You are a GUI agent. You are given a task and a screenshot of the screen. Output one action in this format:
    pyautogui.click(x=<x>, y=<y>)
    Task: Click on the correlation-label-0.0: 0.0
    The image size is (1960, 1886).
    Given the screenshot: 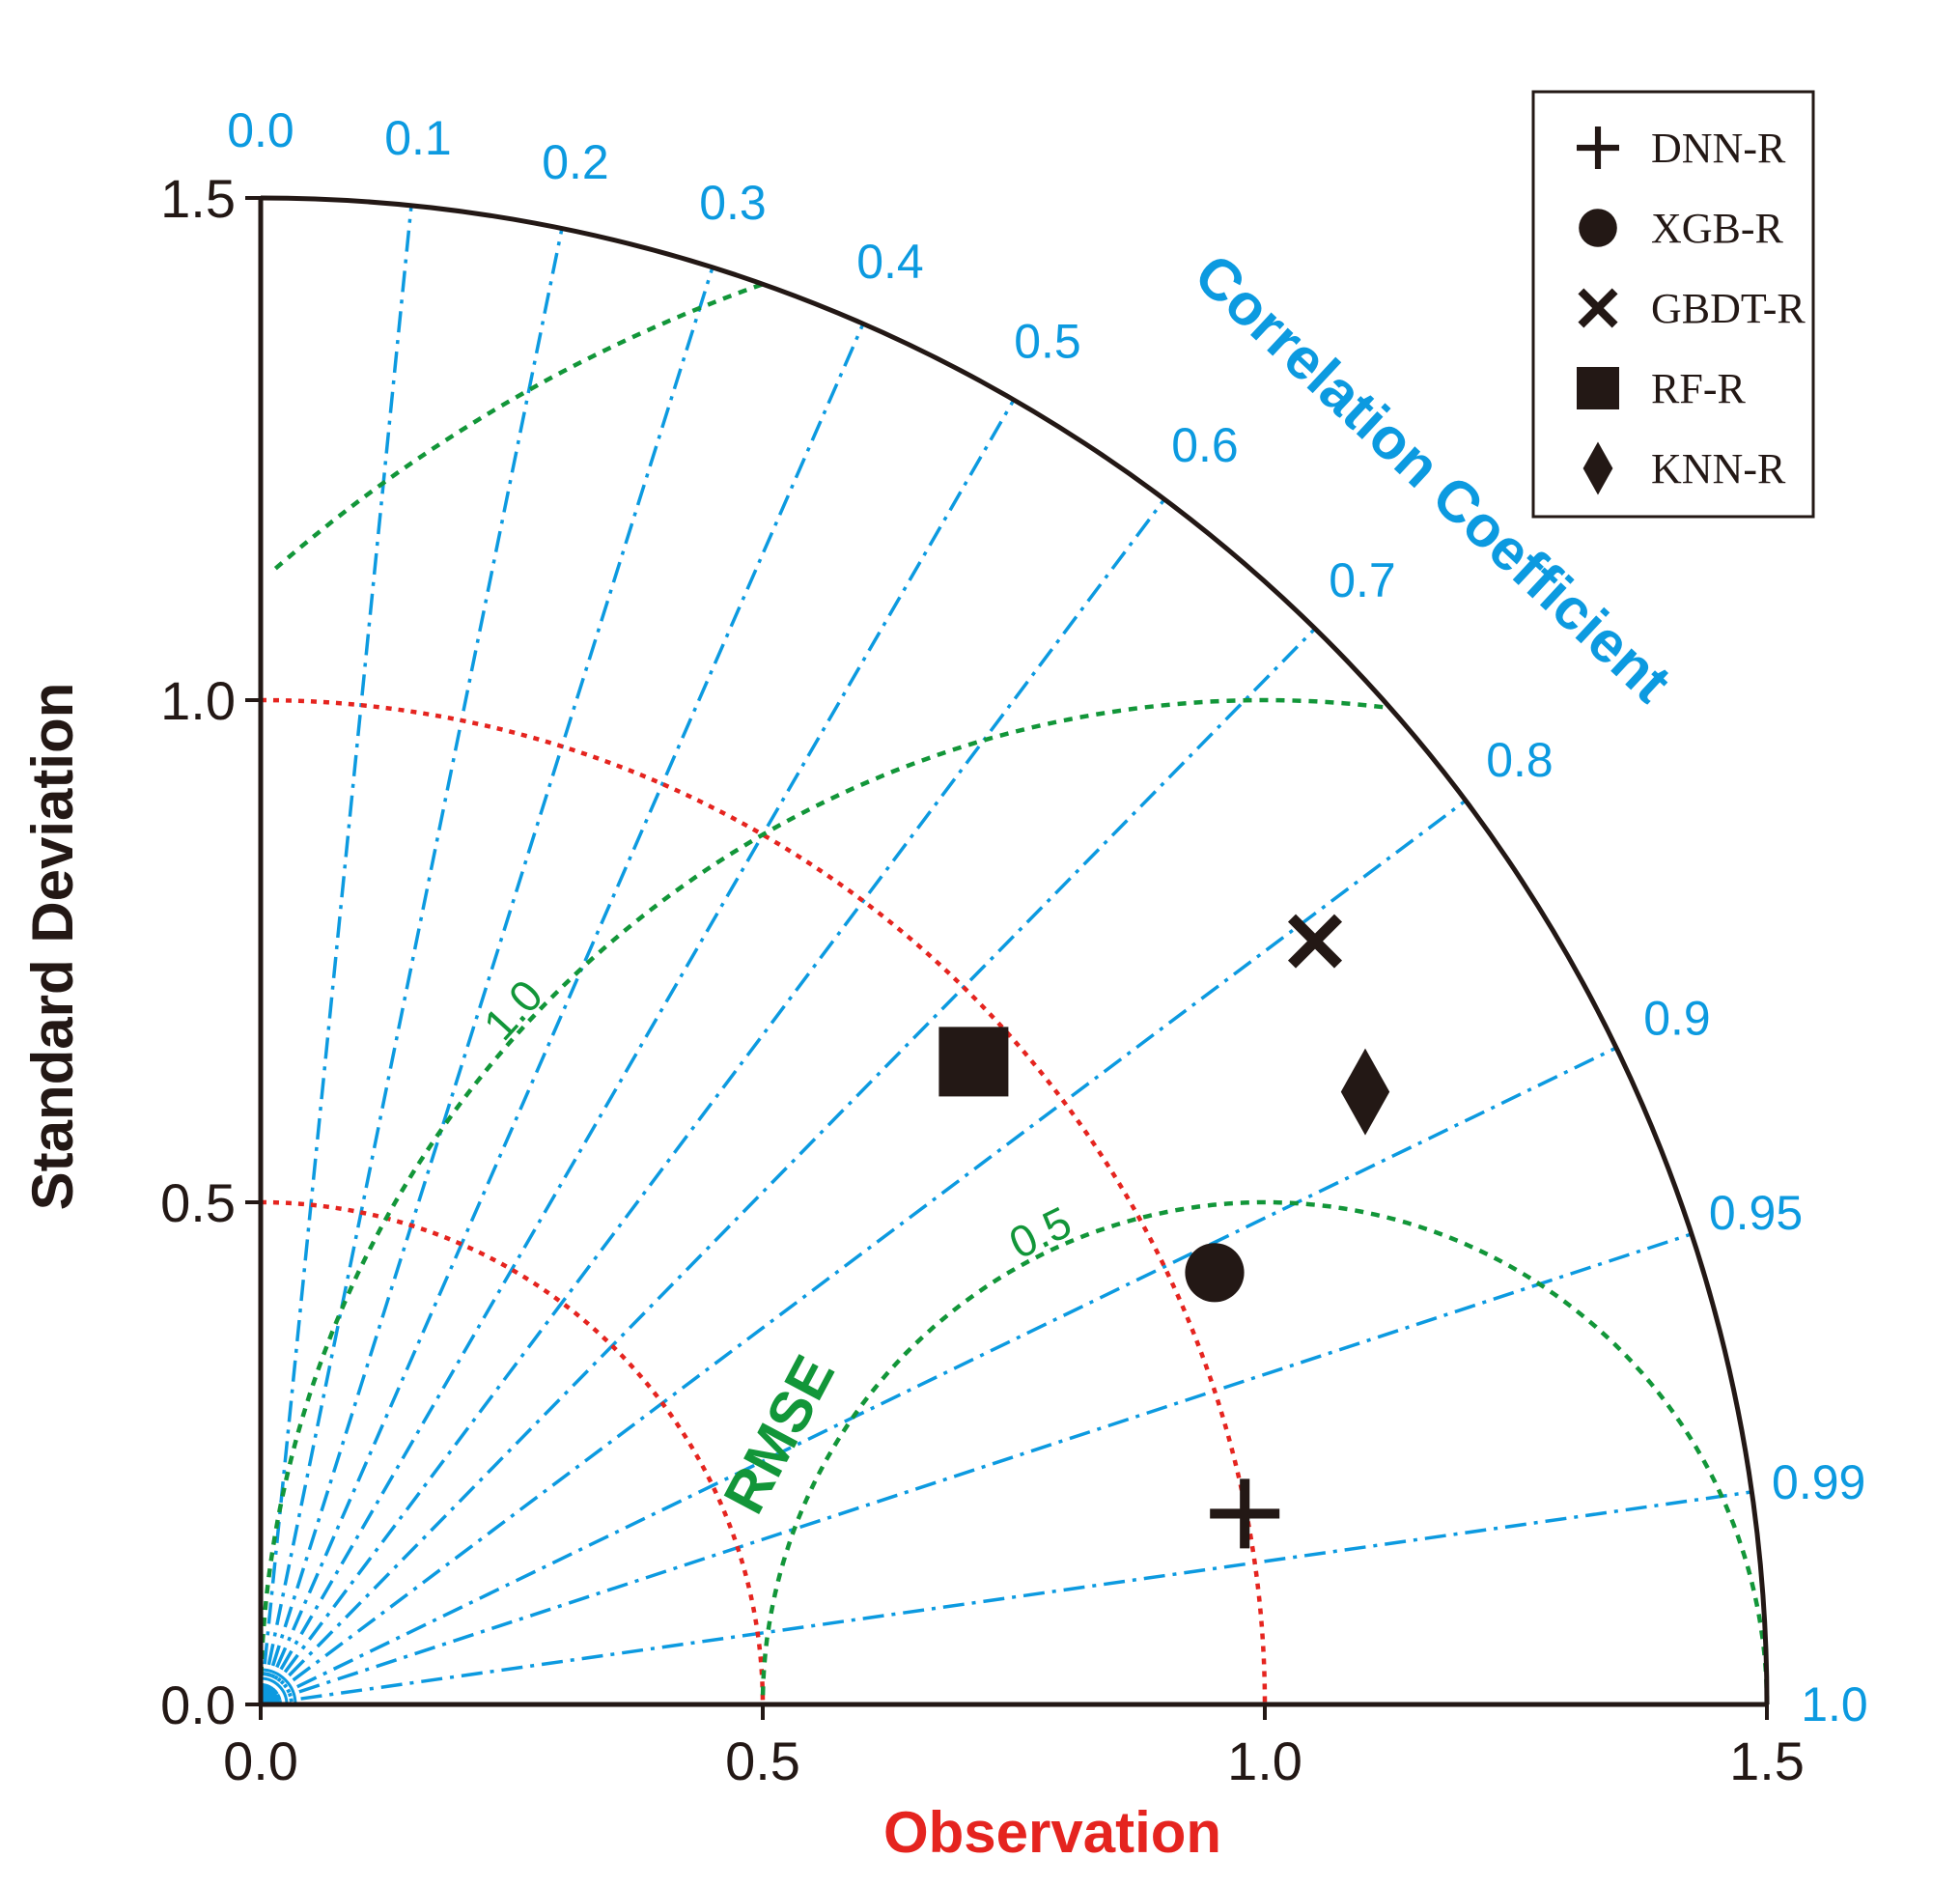 What is the action you would take?
    pyautogui.click(x=260, y=130)
    